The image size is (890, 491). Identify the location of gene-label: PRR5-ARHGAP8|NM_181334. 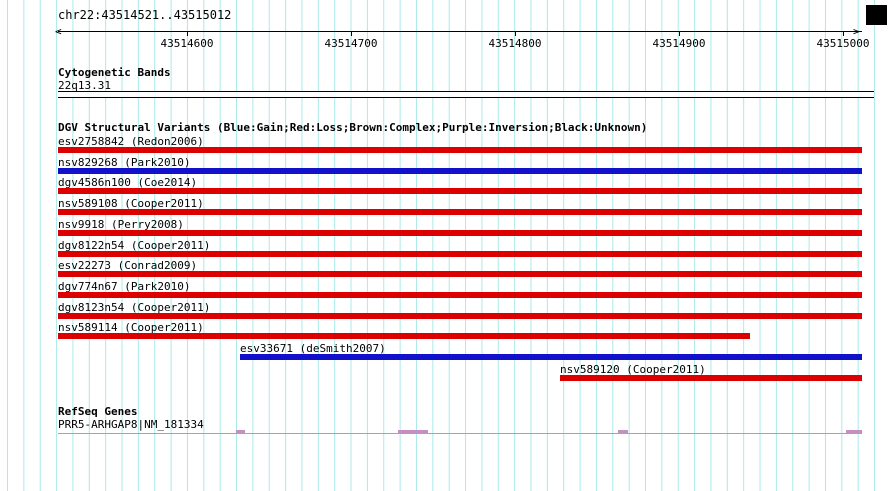
(131, 424).